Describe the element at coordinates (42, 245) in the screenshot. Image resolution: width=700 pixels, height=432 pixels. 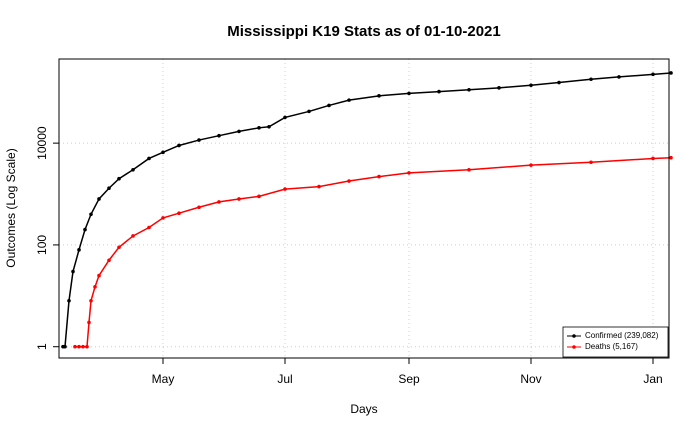
I see `y-tick-label: 100` at that location.